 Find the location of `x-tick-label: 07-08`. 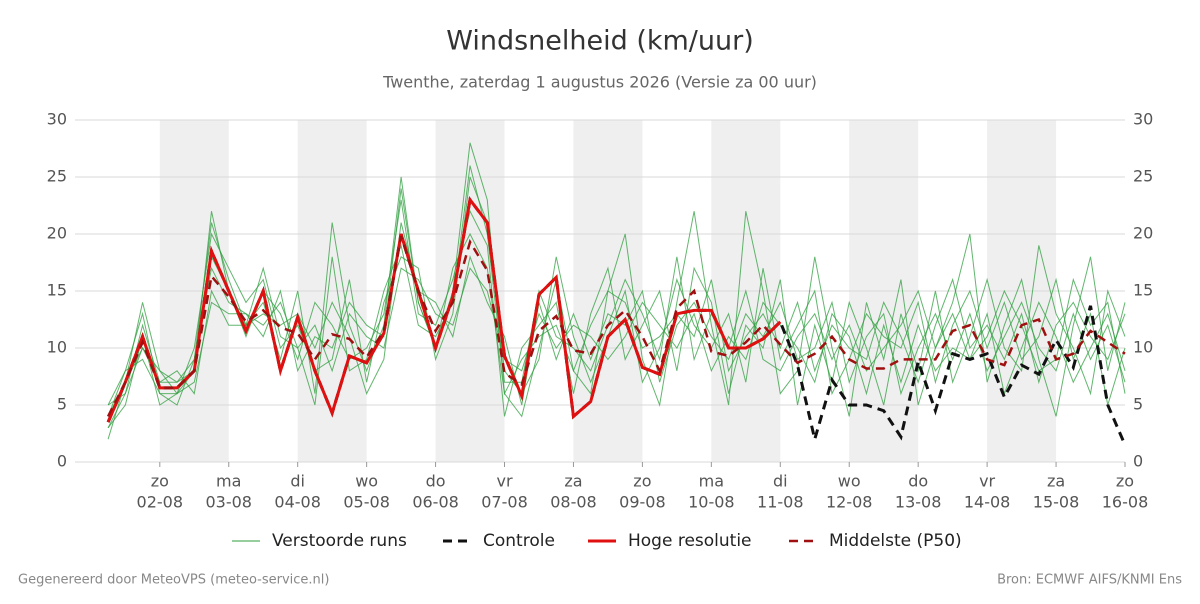

x-tick-label: 07-08 is located at coordinates (504, 502).